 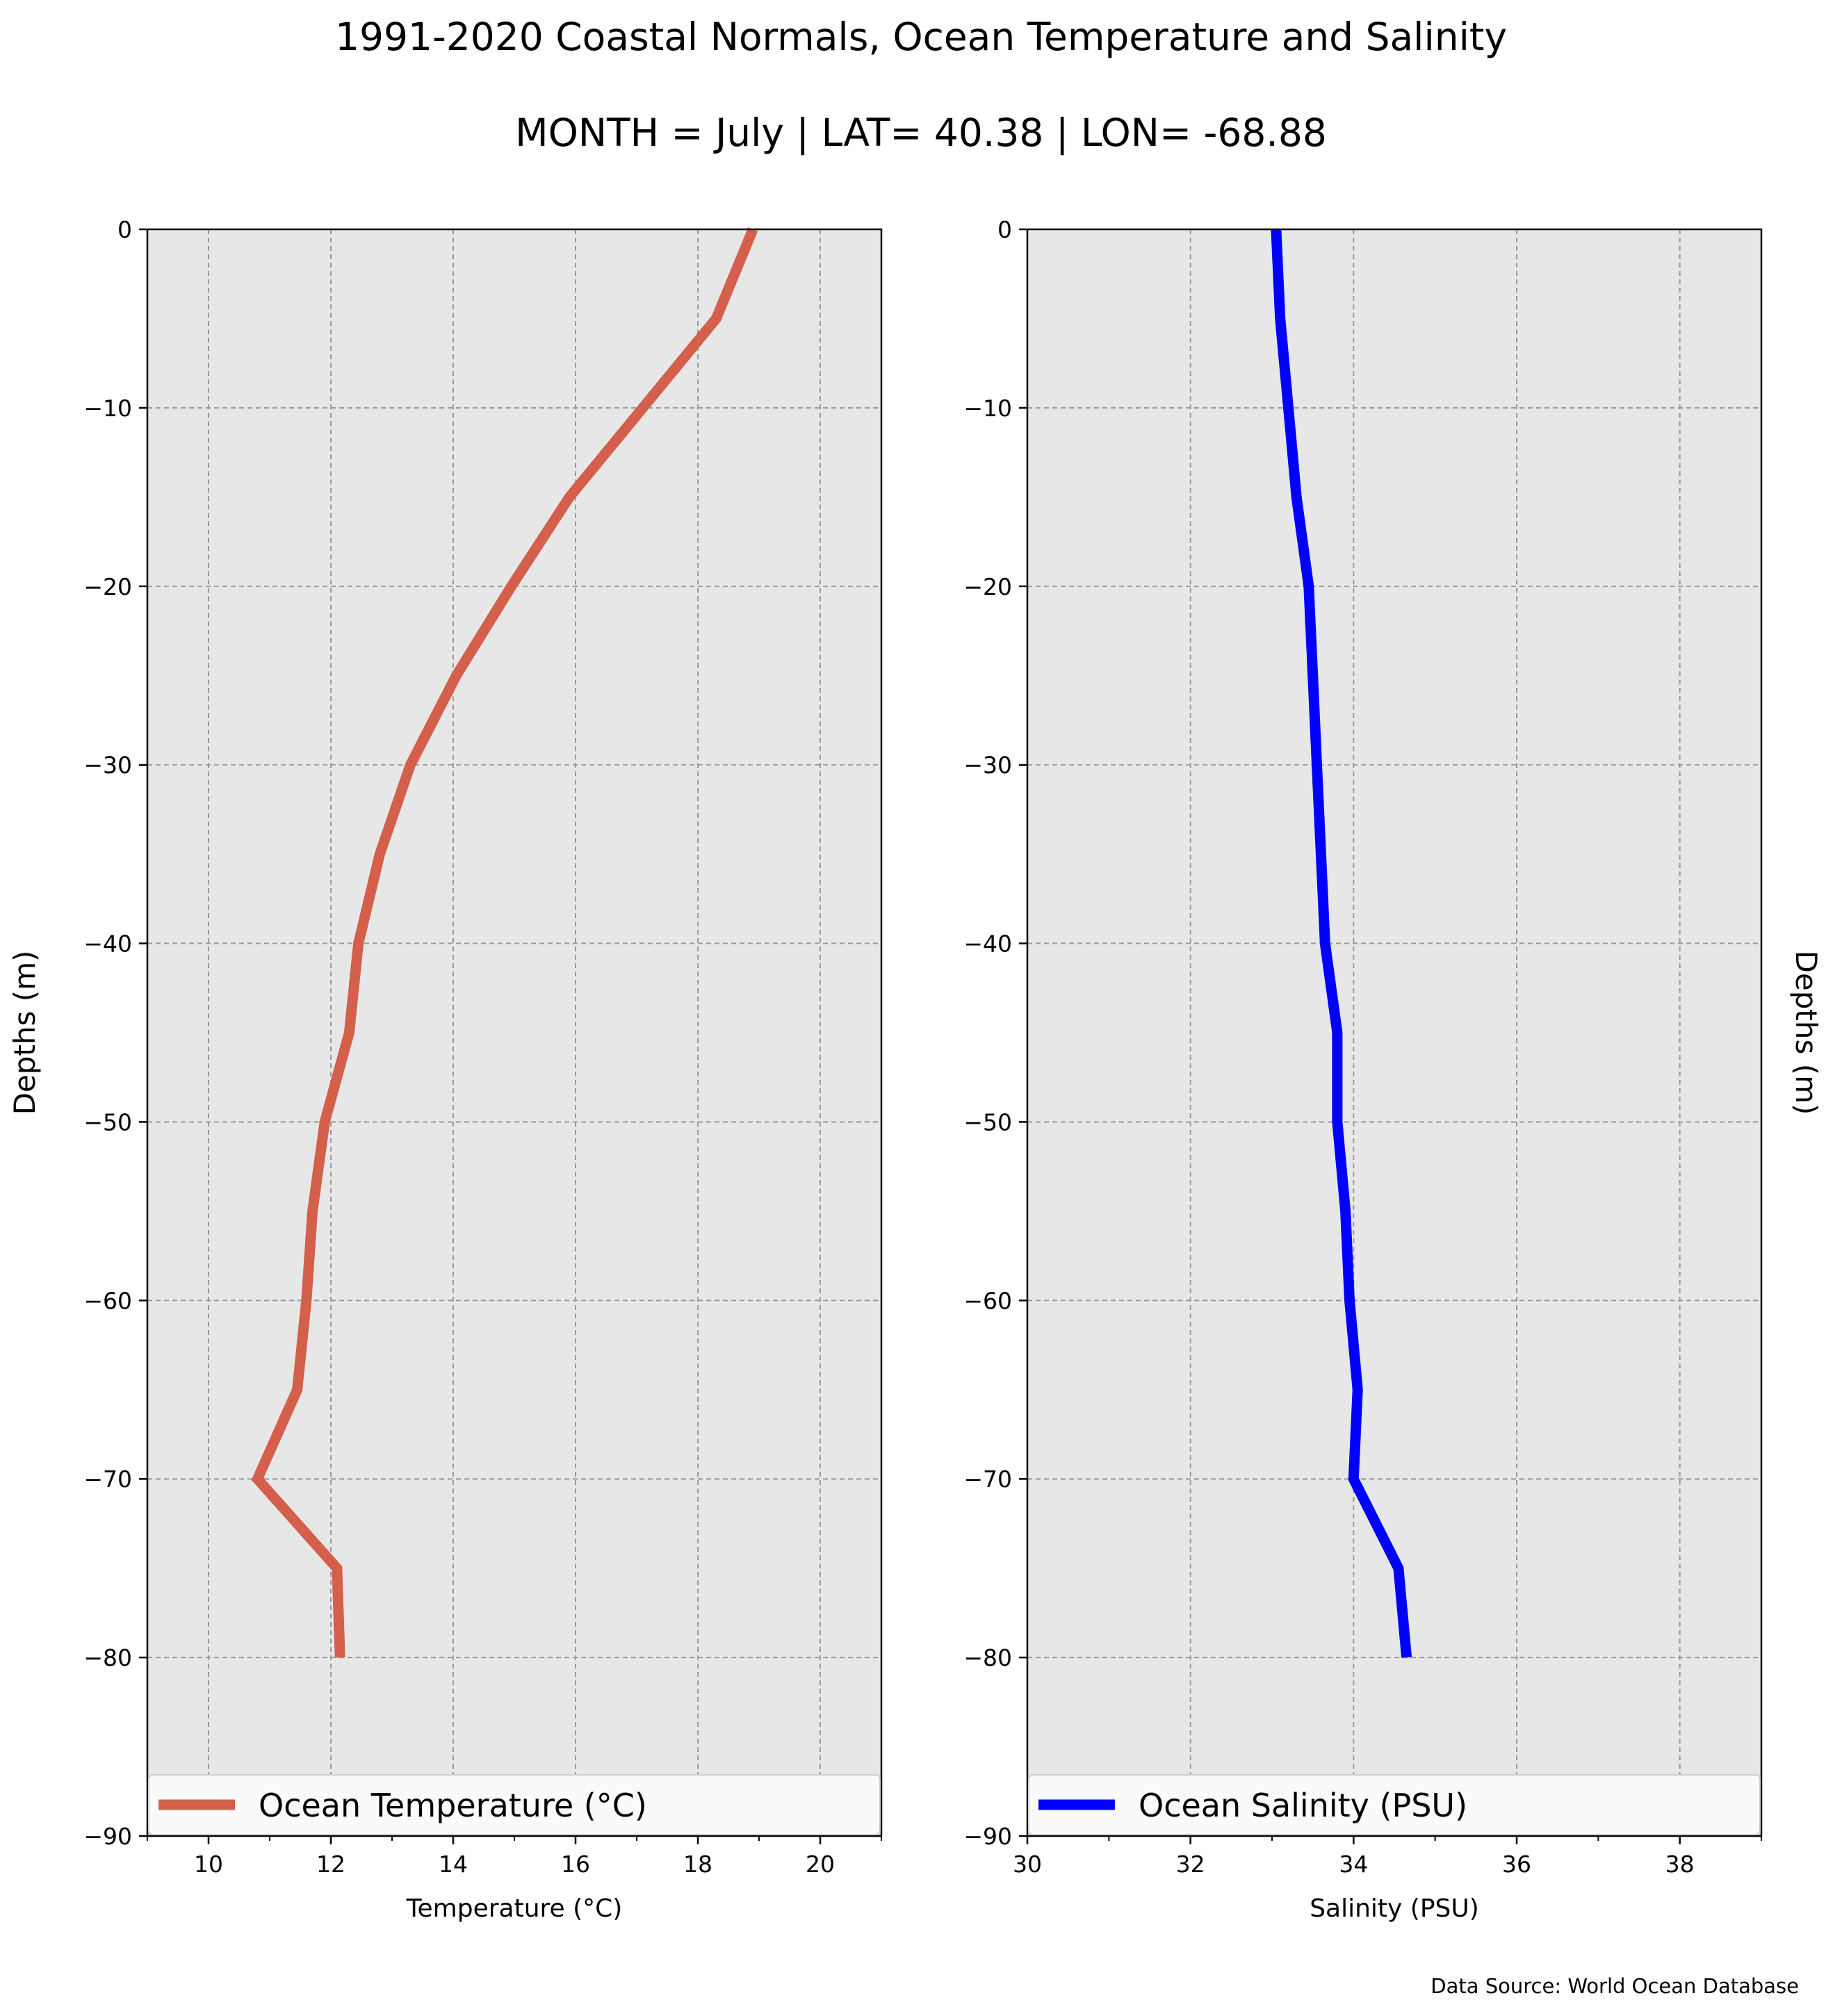 What do you see at coordinates (330, 1865) in the screenshot?
I see `x-tick-label: 12` at bounding box center [330, 1865].